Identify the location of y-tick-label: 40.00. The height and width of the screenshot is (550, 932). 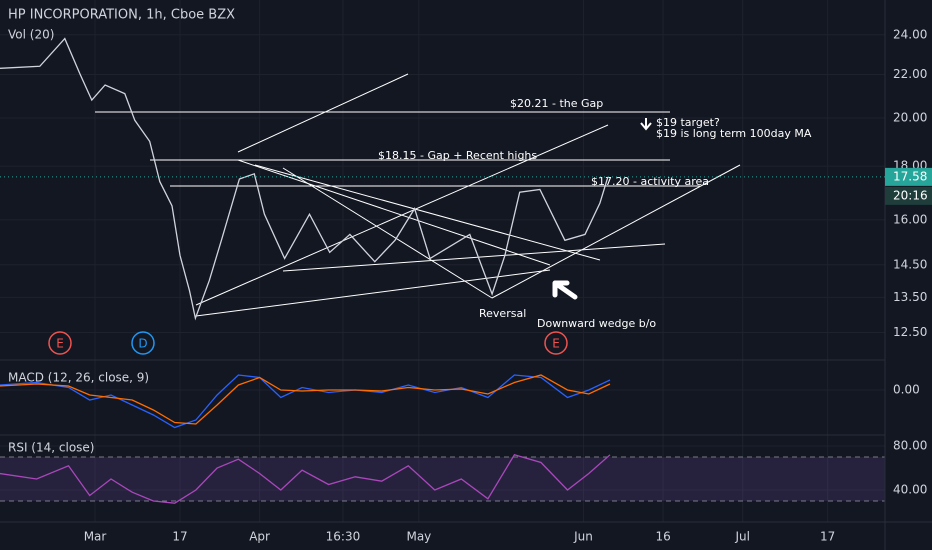
(910, 490).